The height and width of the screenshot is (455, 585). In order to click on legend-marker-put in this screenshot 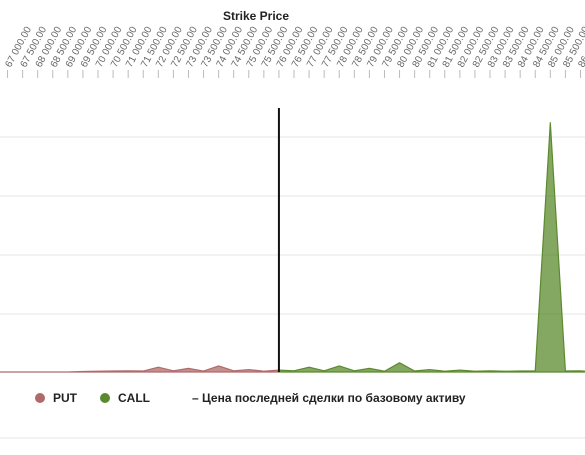, I will do `click(40, 398)`.